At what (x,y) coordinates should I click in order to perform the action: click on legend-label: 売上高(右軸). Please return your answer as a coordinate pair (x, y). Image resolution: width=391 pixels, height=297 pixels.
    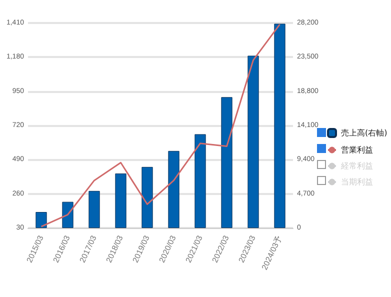
    Looking at the image, I should click on (364, 133).